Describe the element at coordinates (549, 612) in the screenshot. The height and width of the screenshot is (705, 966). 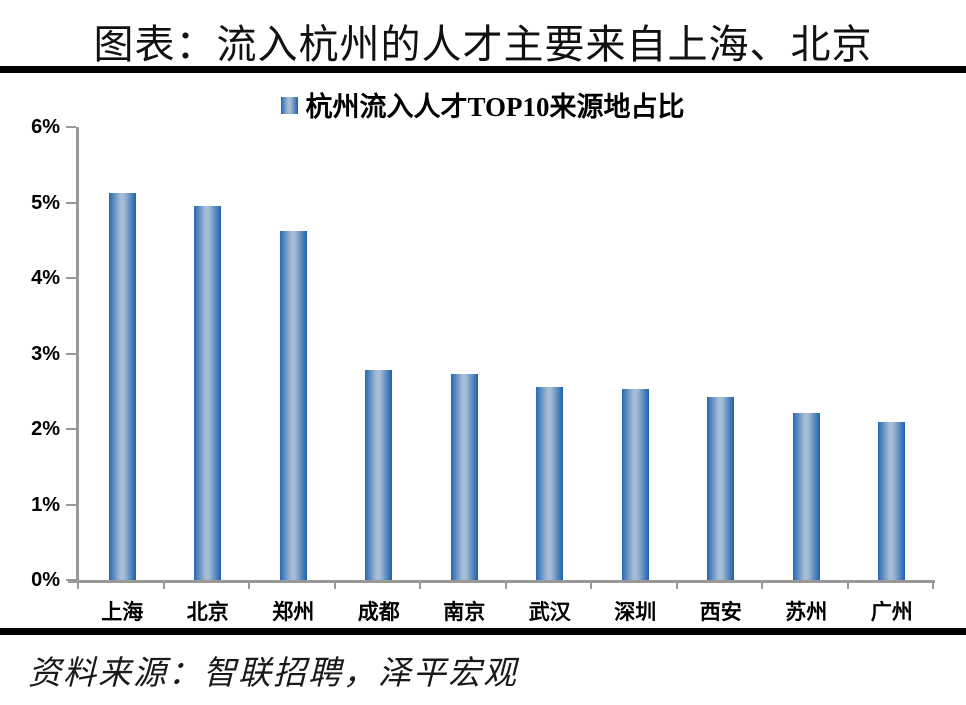
I see `x-axis-label: 武汉` at that location.